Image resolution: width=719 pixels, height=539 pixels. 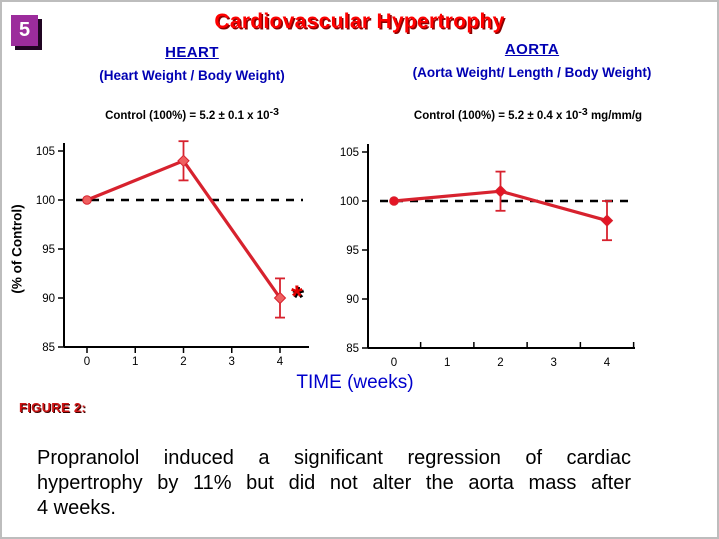 What do you see at coordinates (496, 116) in the screenshot?
I see `aorta-control-text: Control (100%) = 5.2 ± 0.4 x 10` at bounding box center [496, 116].